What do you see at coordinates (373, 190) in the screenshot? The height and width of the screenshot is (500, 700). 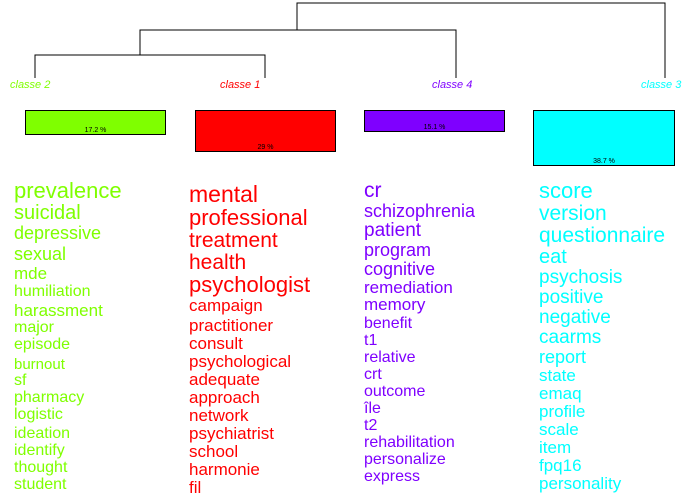 I see `classe-word: cr` at bounding box center [373, 190].